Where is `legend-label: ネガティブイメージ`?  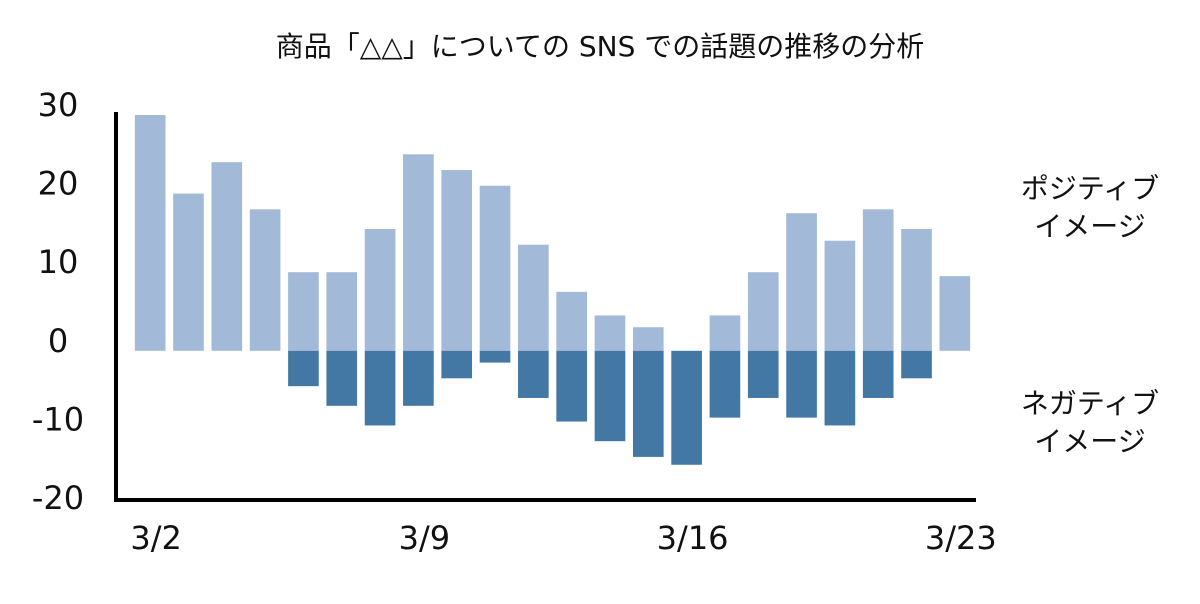
legend-label: ネガティブイメージ is located at coordinates (1090, 422).